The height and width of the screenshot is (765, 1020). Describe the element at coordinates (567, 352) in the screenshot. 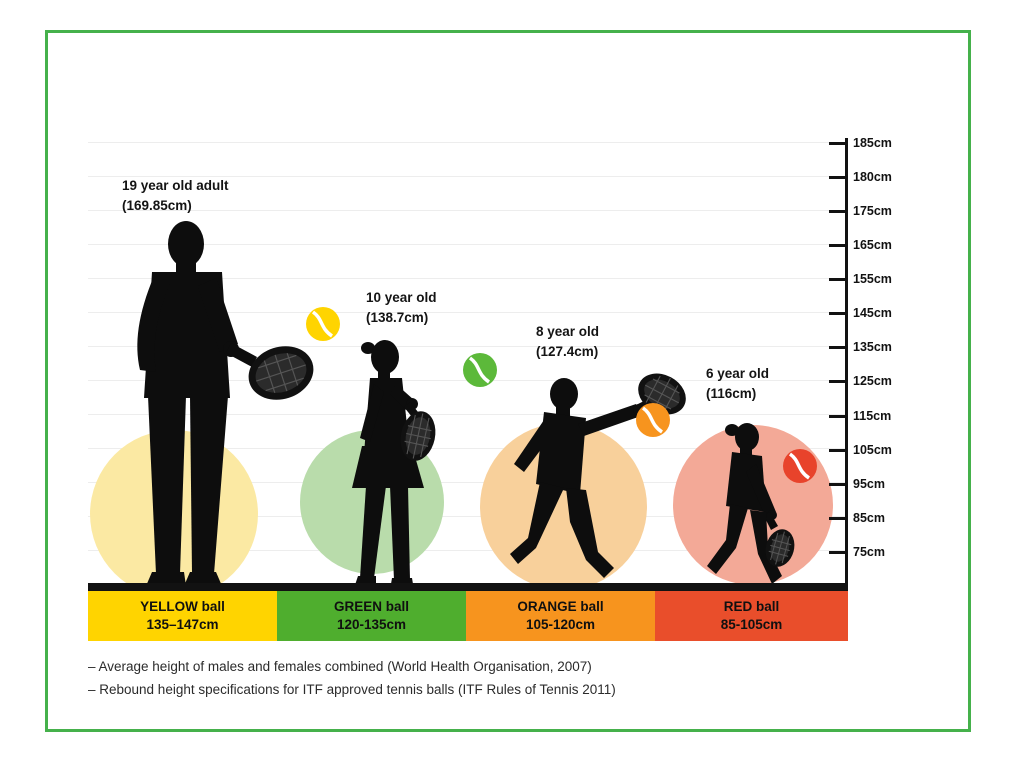

I see `figure-height: (127.4cm)` at that location.